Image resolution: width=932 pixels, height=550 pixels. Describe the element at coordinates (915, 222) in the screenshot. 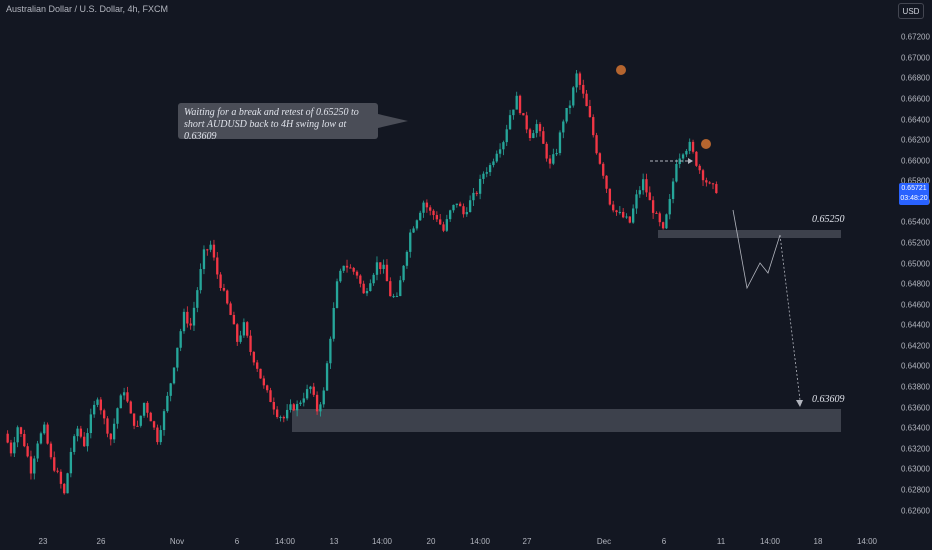

I see `y-tick: 0.65400` at that location.